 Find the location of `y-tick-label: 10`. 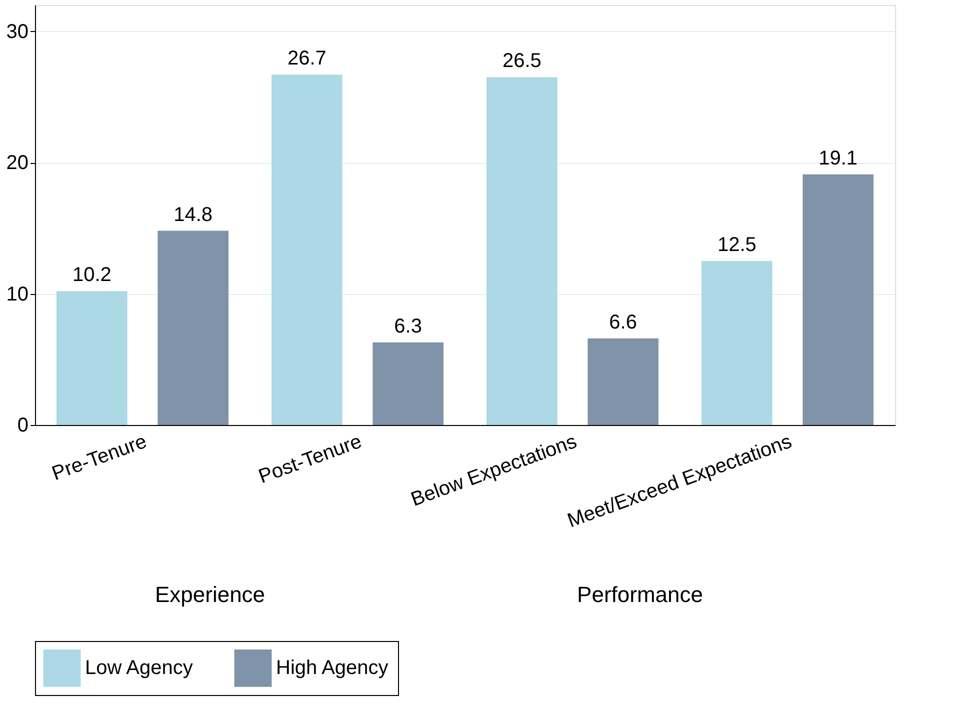

y-tick-label: 10 is located at coordinates (17, 294).